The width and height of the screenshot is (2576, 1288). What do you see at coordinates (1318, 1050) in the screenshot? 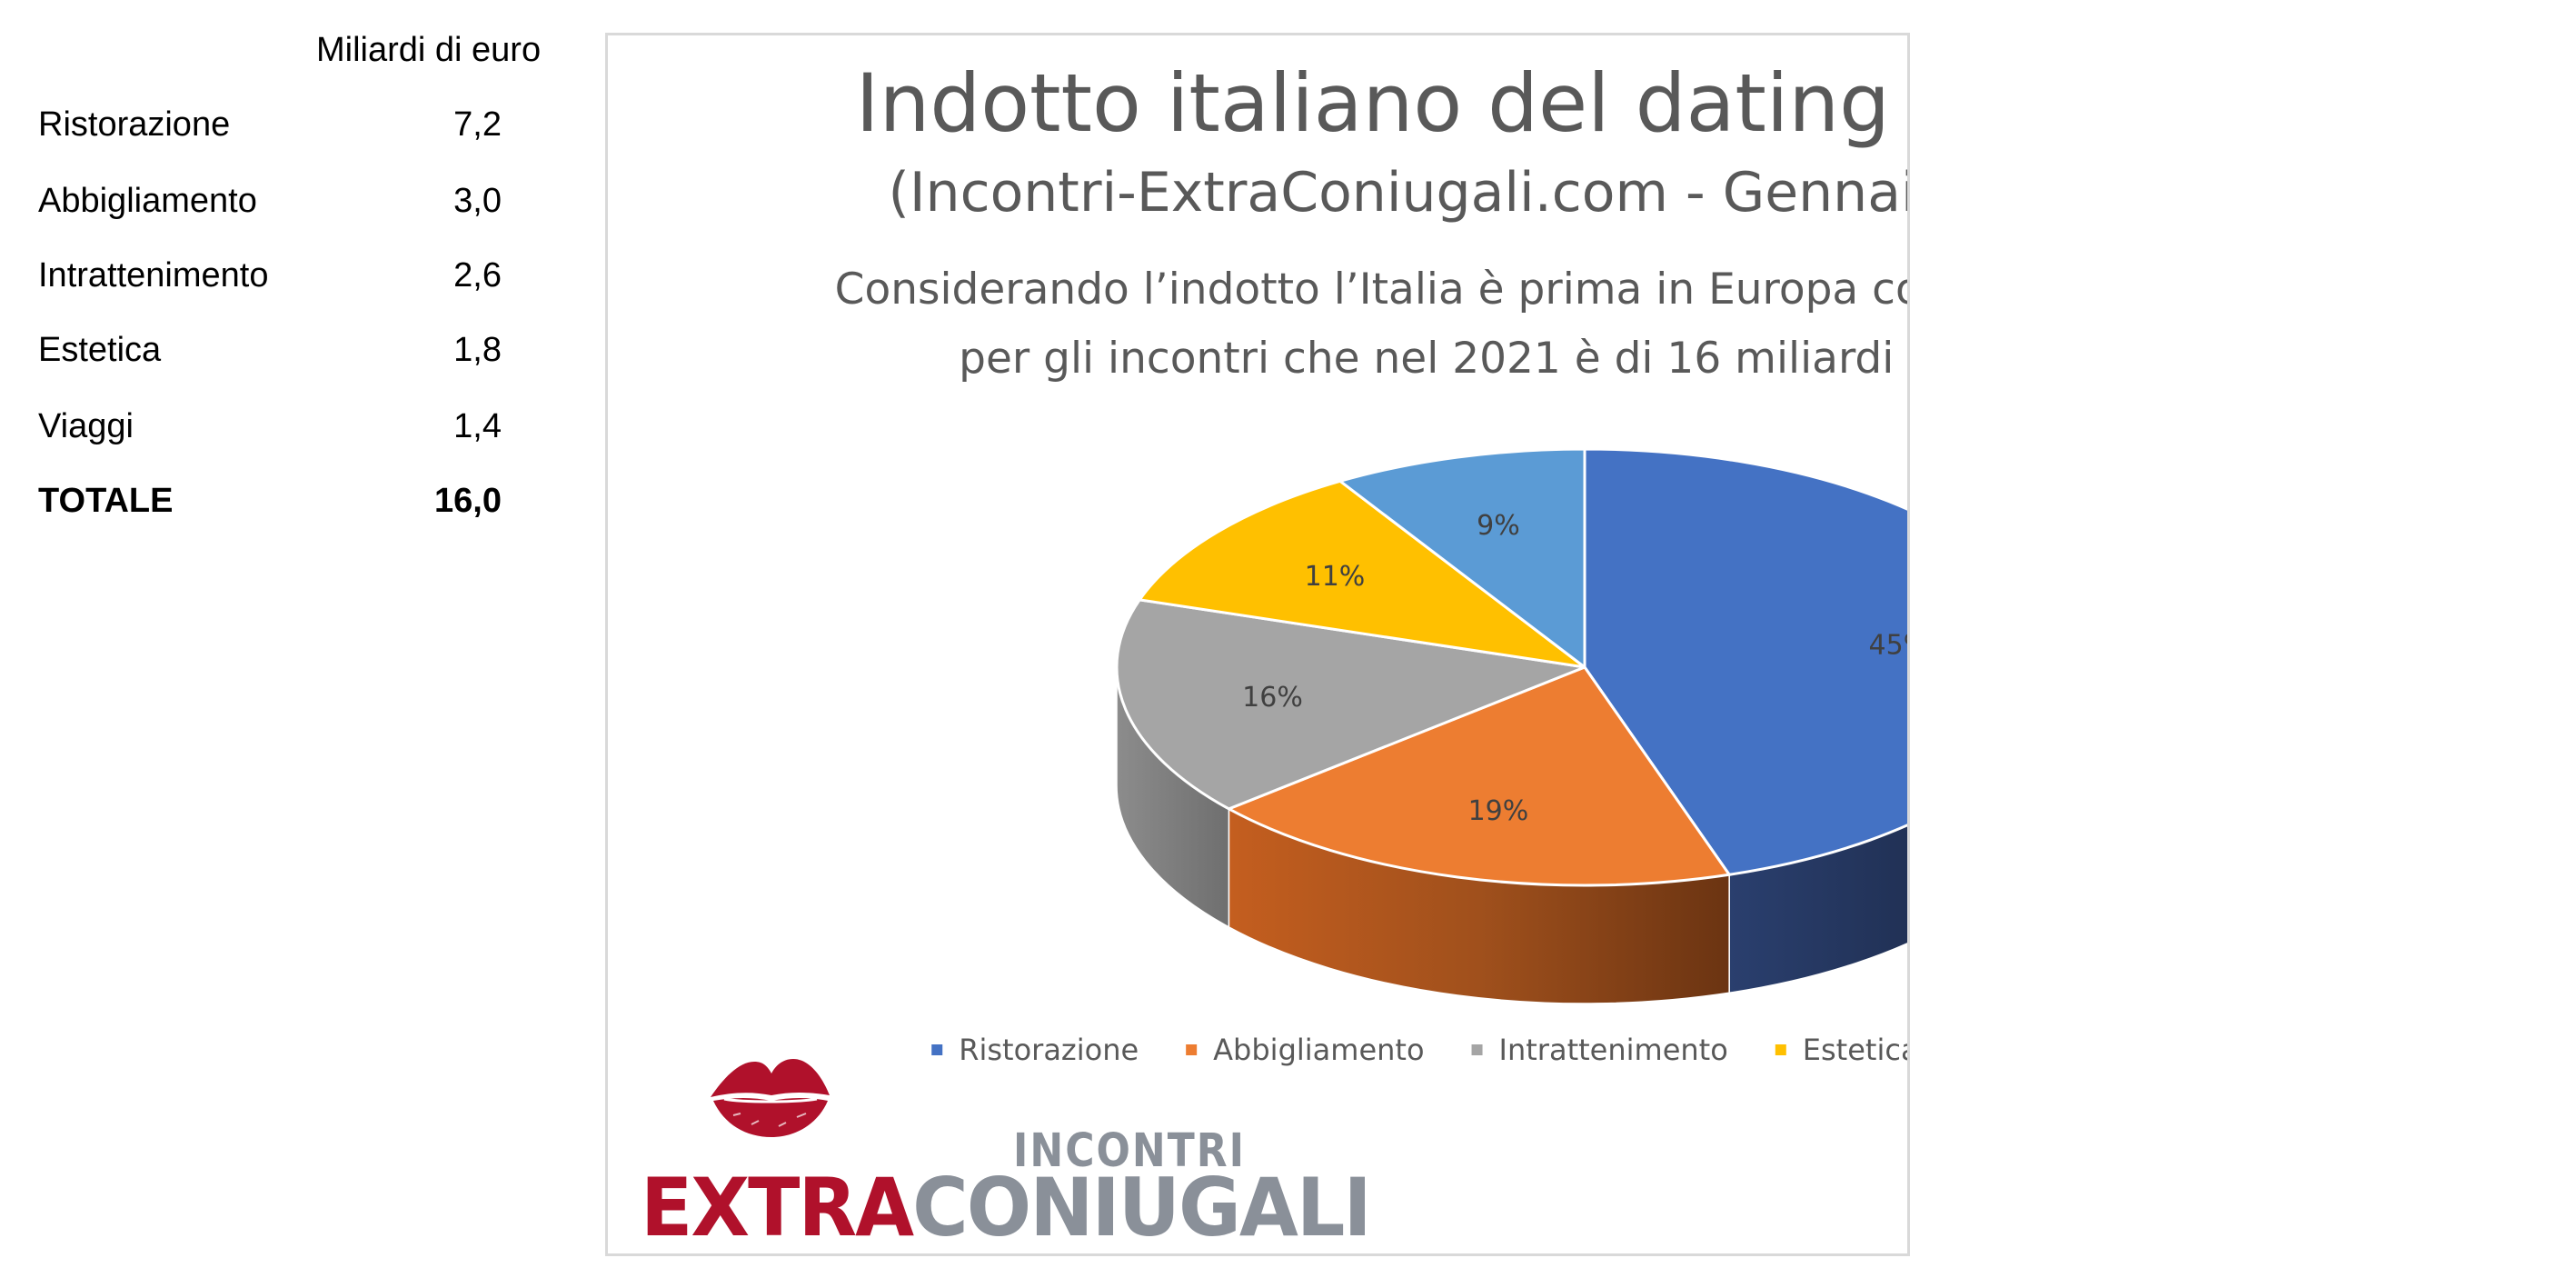
I see `legend-label: Abbigliamento` at bounding box center [1318, 1050].